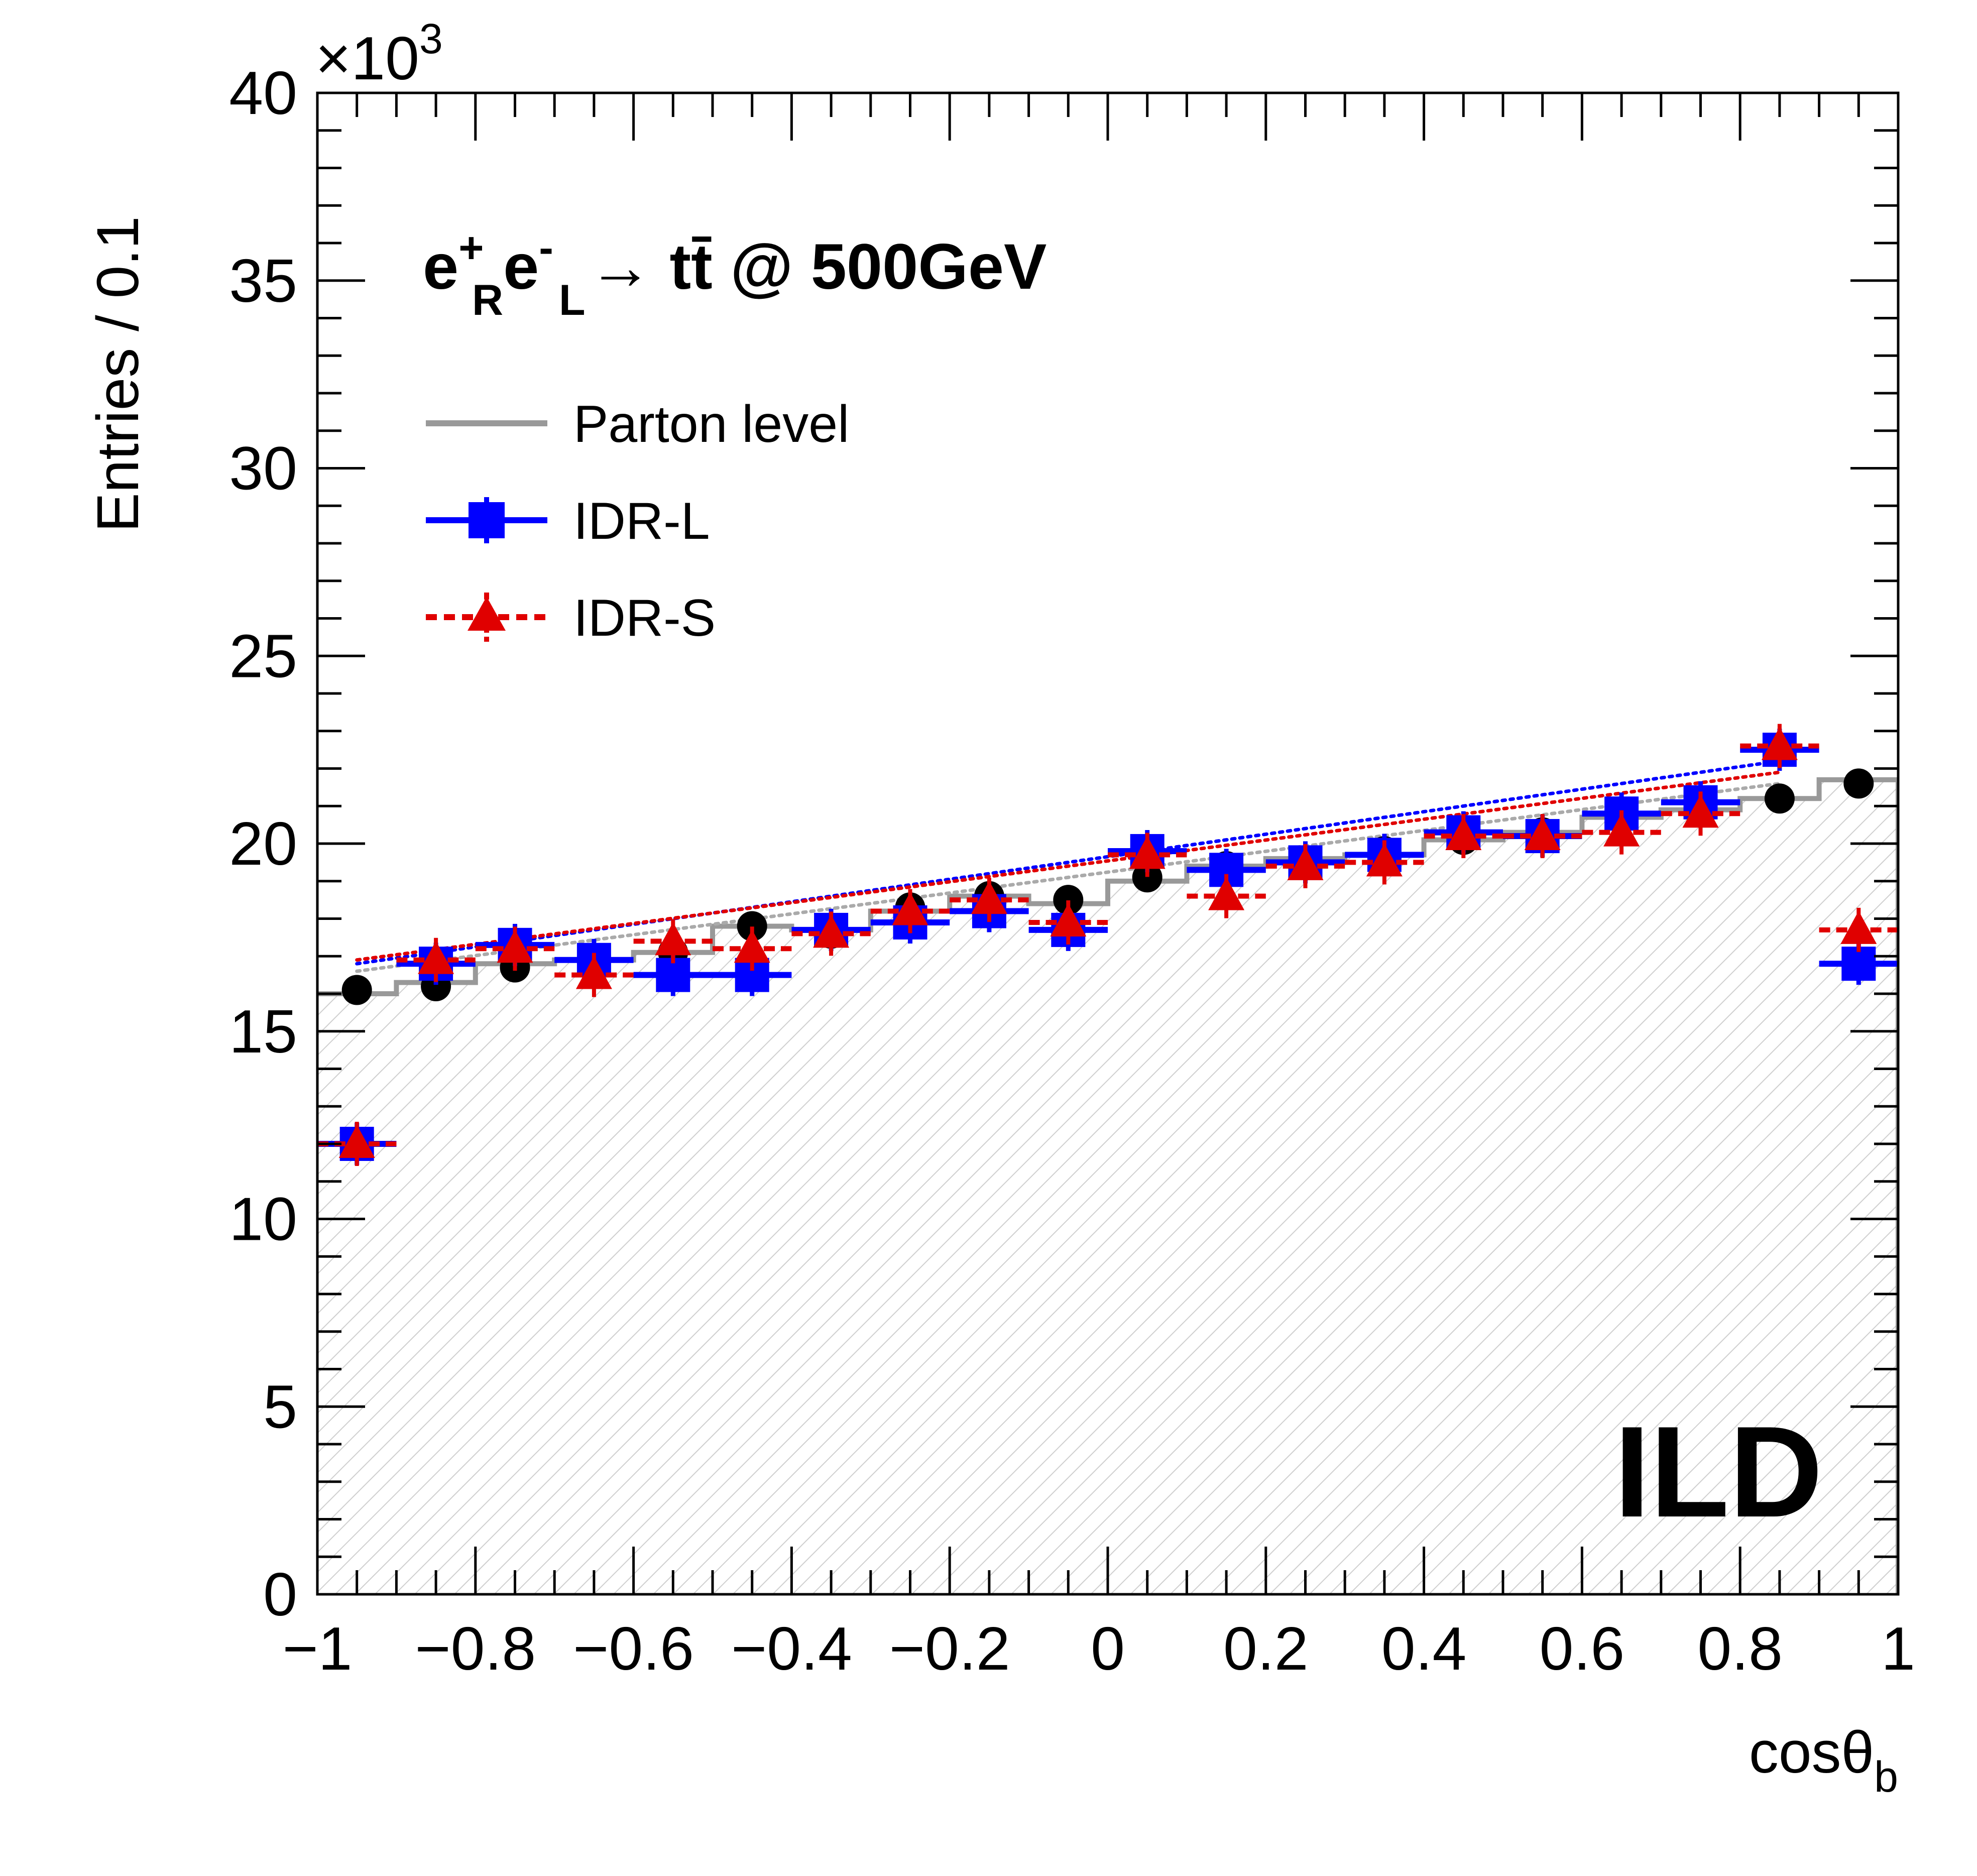 The width and height of the screenshot is (1977, 1876). I want to click on x-tick-label: 0, so click(1108, 1648).